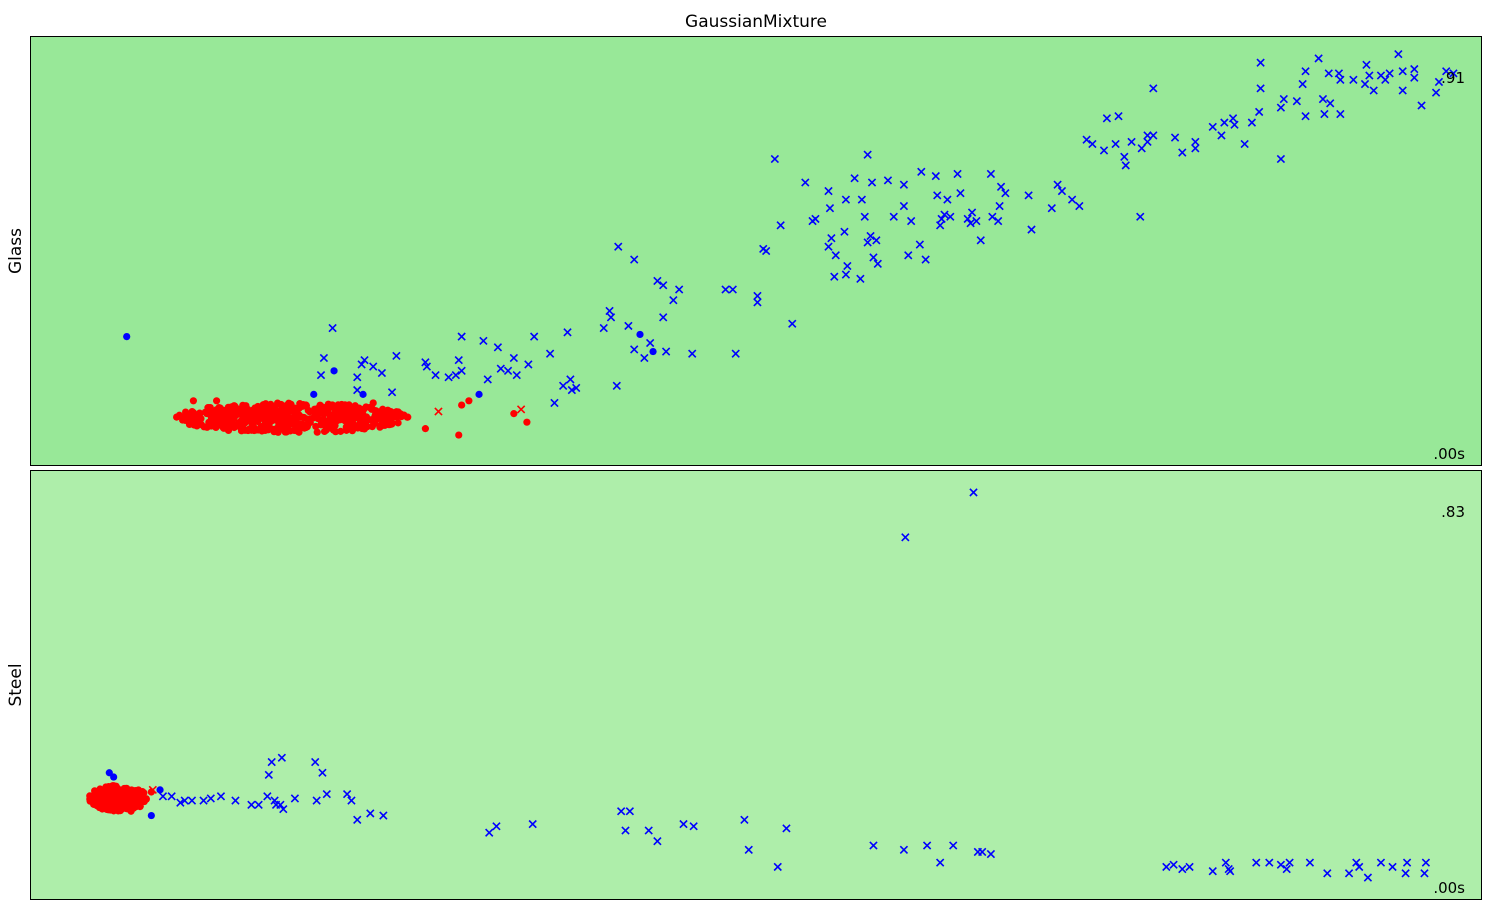 Image resolution: width=1512 pixels, height=900 pixels. I want to click on y-axis-label-steel: Steel, so click(16, 685).